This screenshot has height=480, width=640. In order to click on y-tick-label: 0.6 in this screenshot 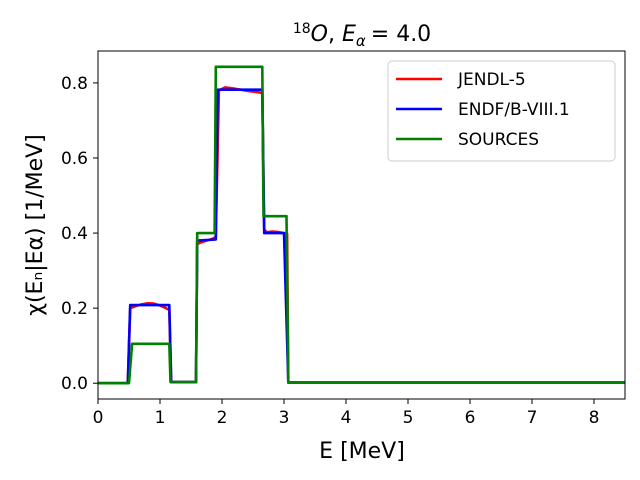, I will do `click(74, 159)`.